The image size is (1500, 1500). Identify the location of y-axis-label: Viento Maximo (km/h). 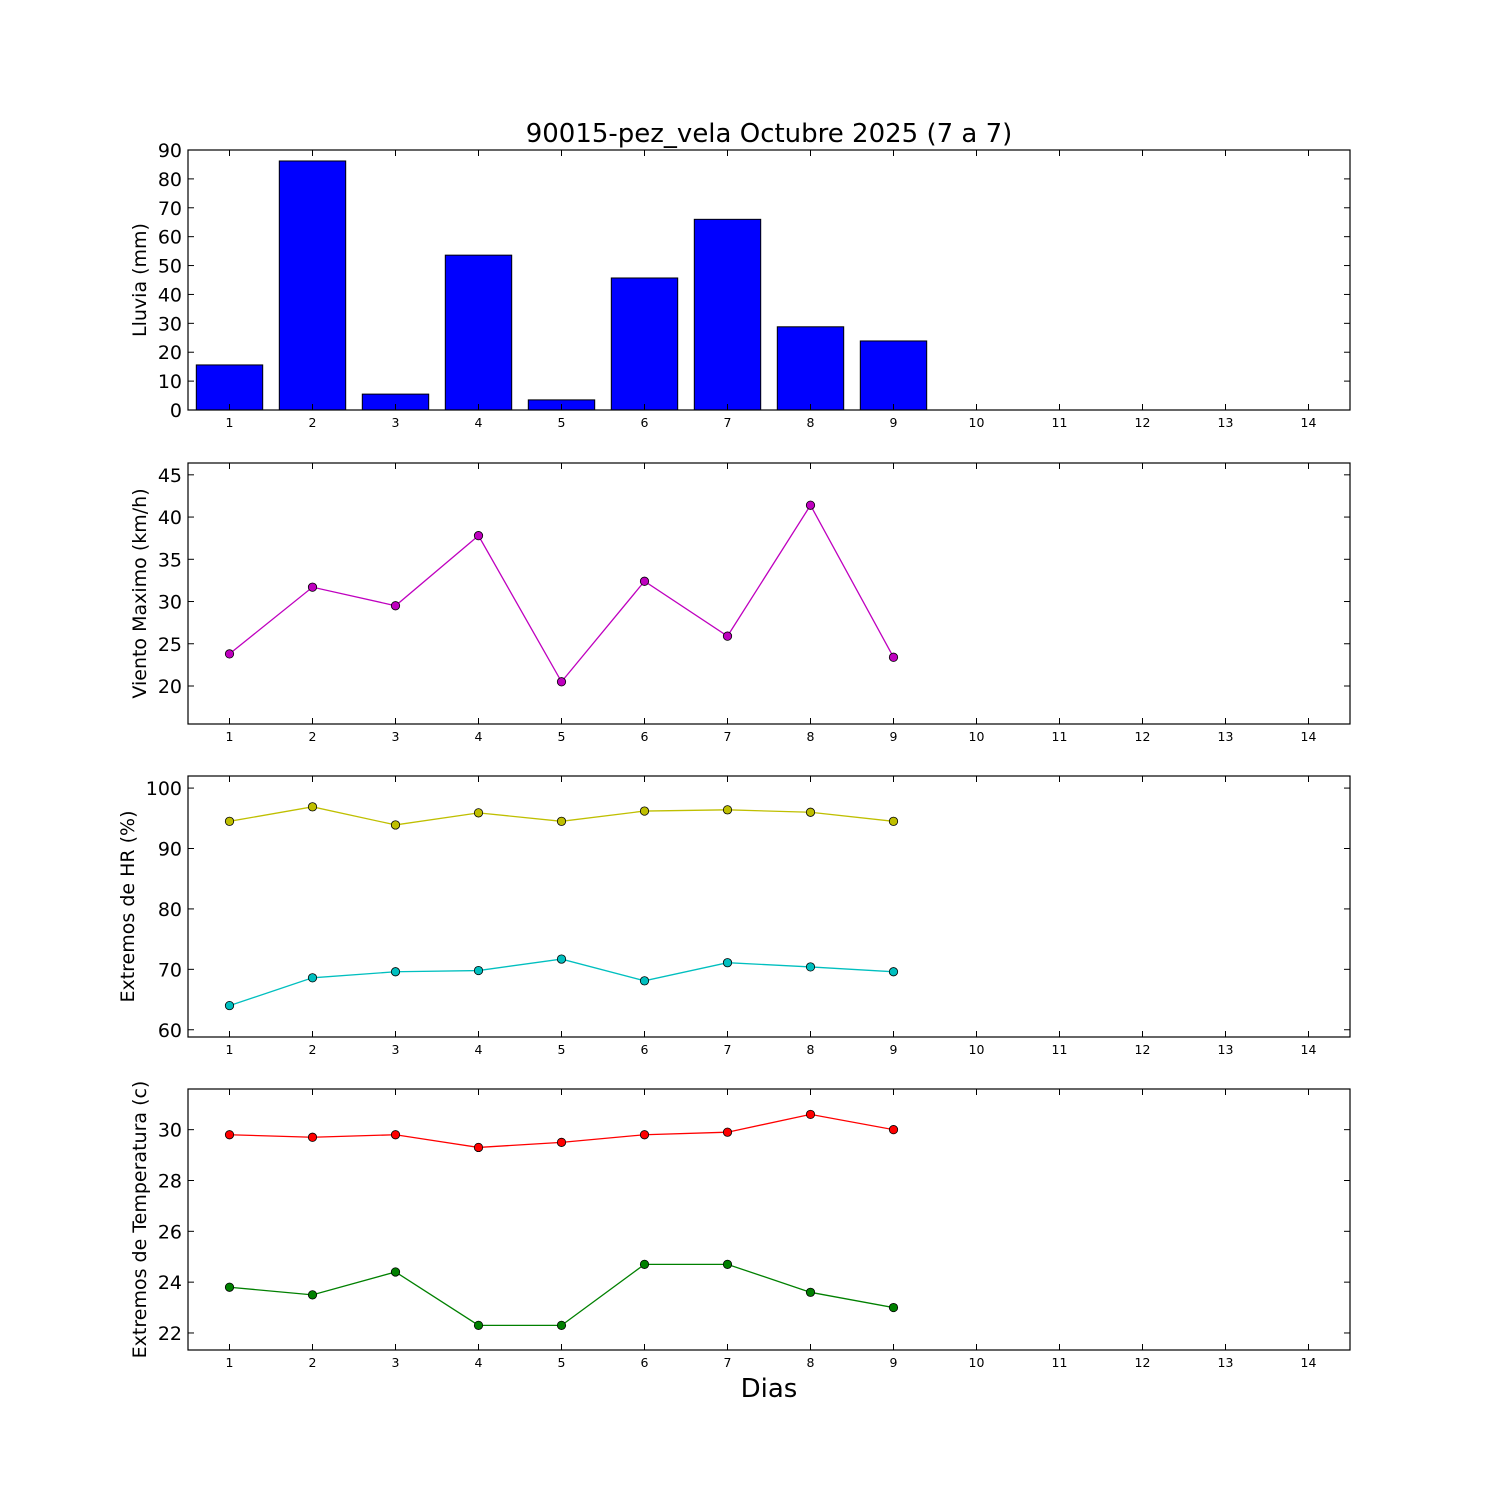
(140, 593).